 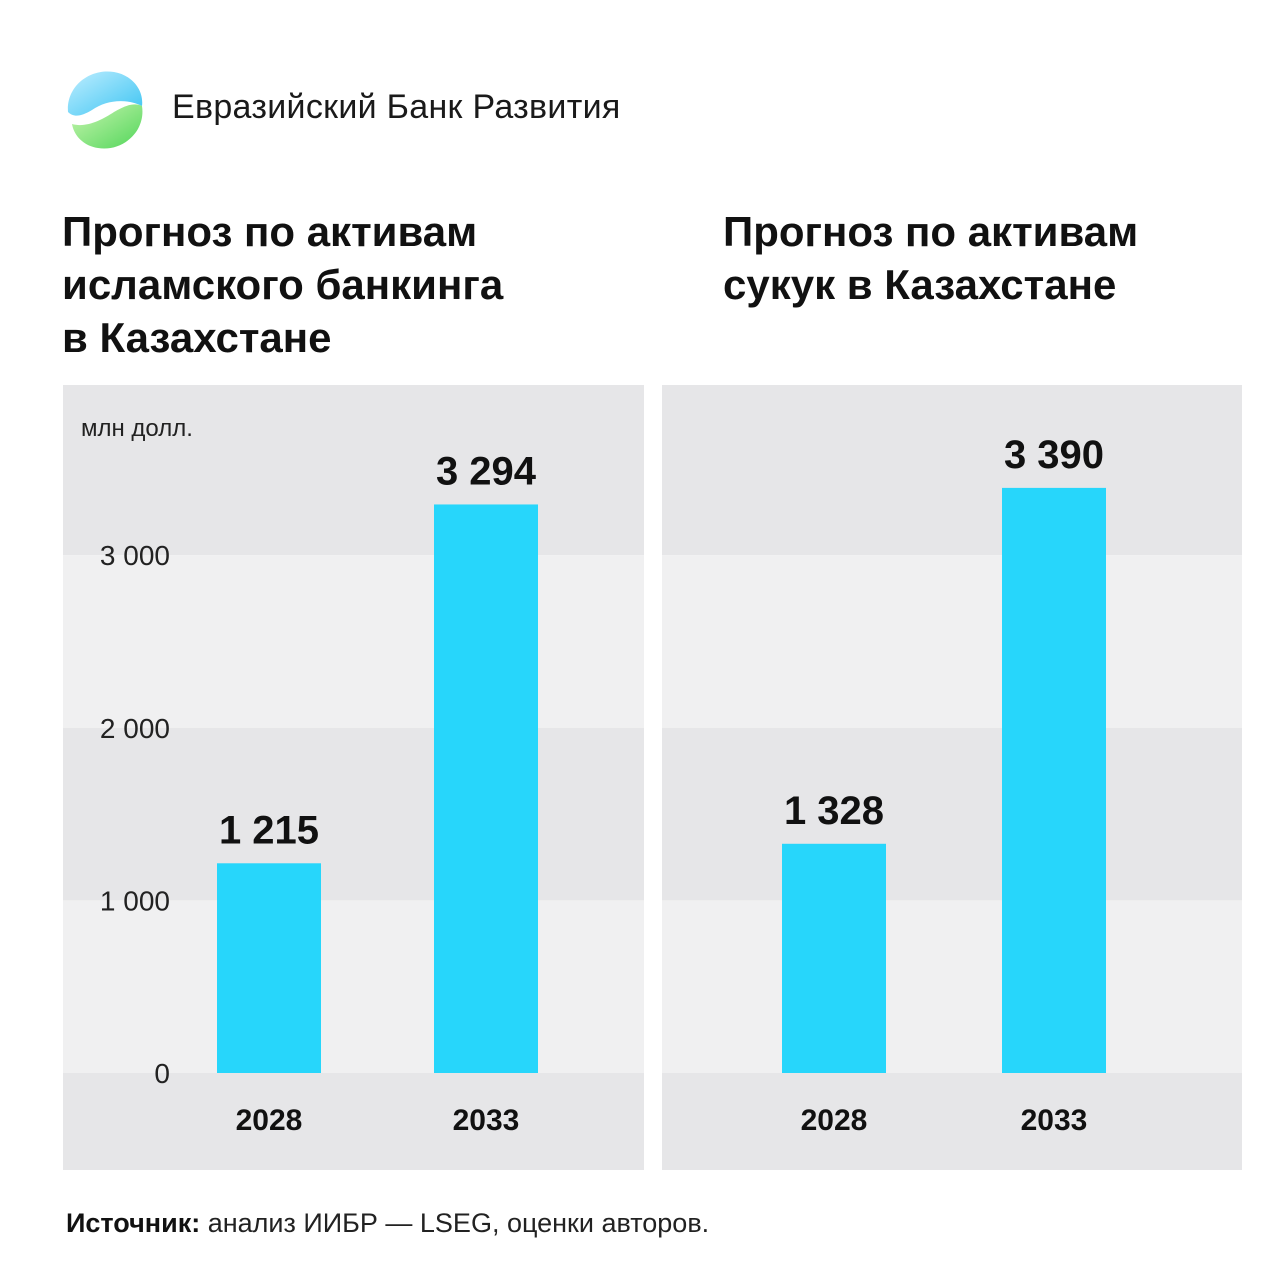 I want to click on y-tick-label: 0, so click(x=162, y=1073).